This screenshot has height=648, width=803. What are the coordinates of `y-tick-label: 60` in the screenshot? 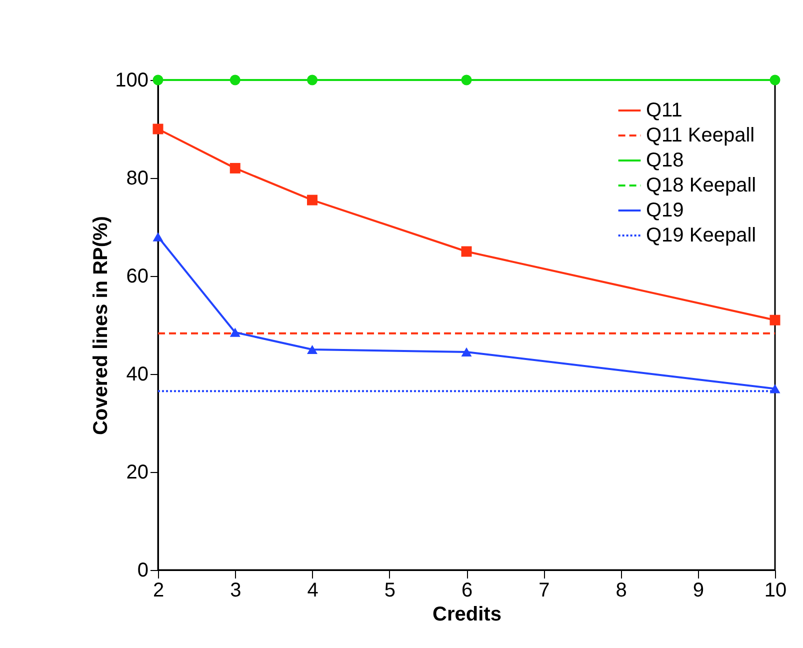 It's located at (137, 277).